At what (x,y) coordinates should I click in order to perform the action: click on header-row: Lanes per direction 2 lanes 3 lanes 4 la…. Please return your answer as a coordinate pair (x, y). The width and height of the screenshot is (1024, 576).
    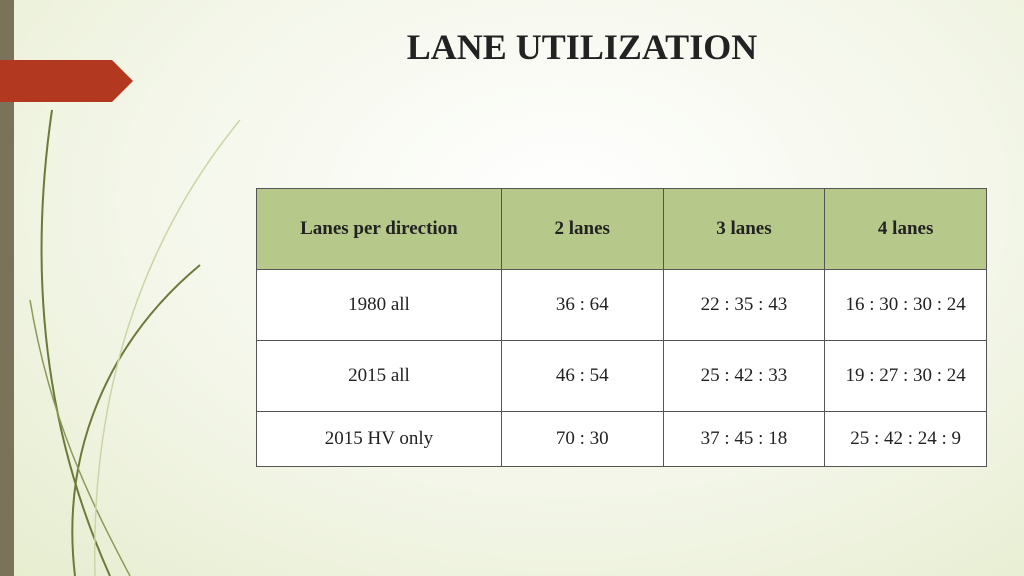
    Looking at the image, I should click on (621, 229).